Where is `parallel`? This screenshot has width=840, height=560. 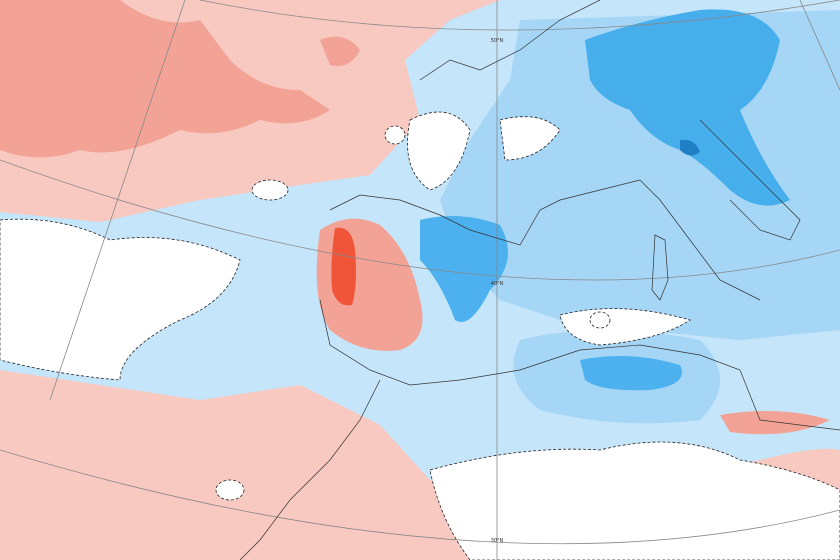 parallel is located at coordinates (519, 15).